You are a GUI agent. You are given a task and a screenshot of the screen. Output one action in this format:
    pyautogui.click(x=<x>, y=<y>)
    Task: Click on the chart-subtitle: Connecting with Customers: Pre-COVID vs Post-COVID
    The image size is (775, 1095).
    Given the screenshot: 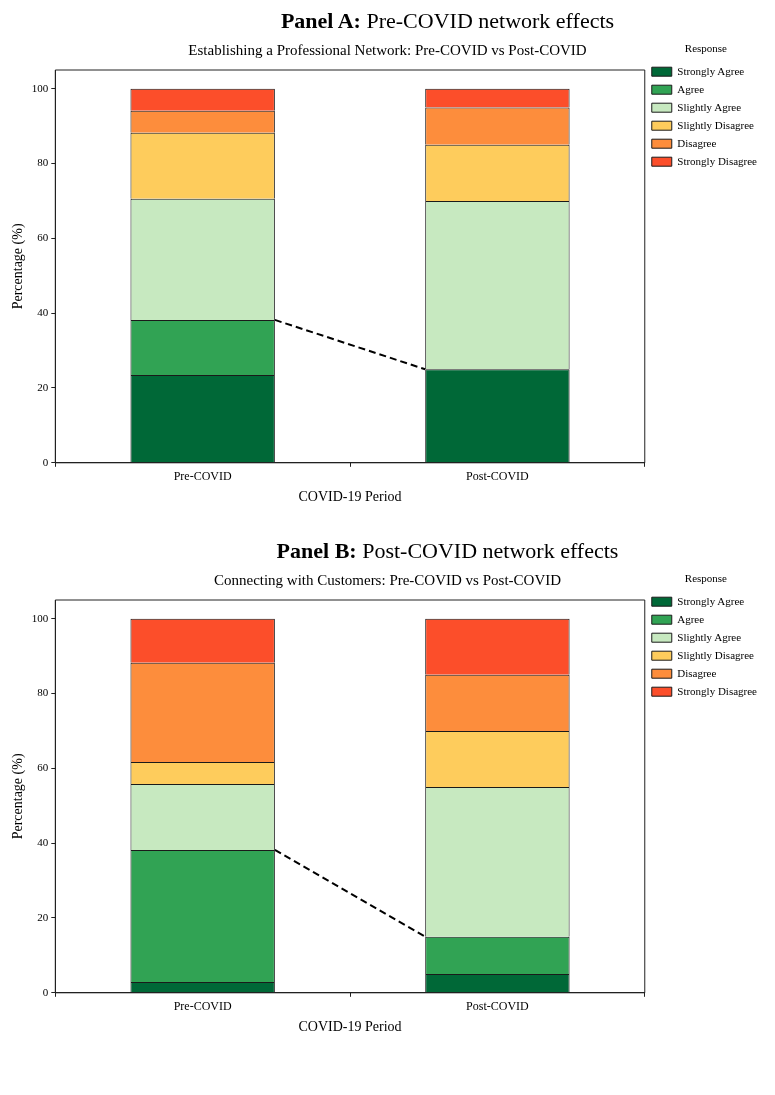 What is the action you would take?
    pyautogui.click(x=387, y=579)
    